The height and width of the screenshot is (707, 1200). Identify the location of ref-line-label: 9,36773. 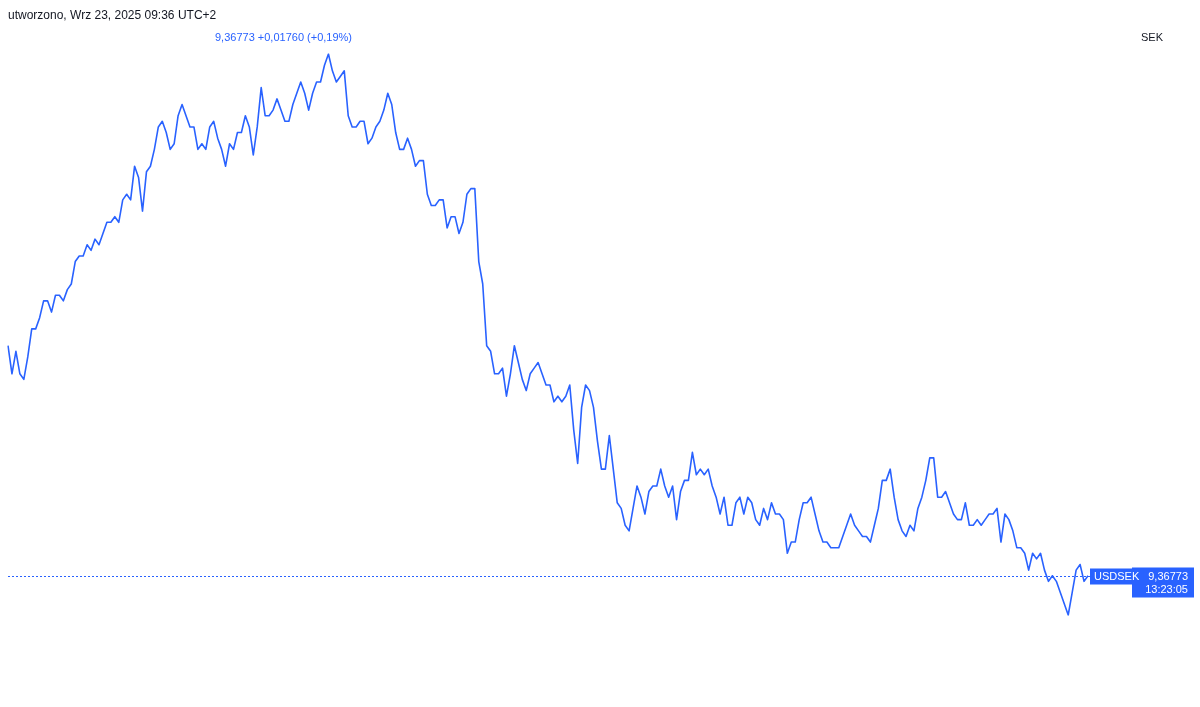
(1168, 575).